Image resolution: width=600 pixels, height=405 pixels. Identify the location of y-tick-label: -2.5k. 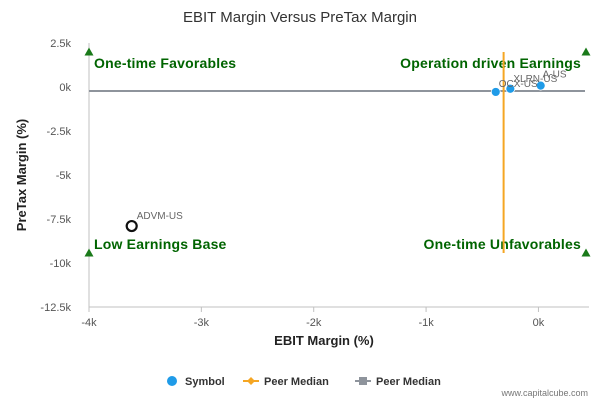
(59, 132).